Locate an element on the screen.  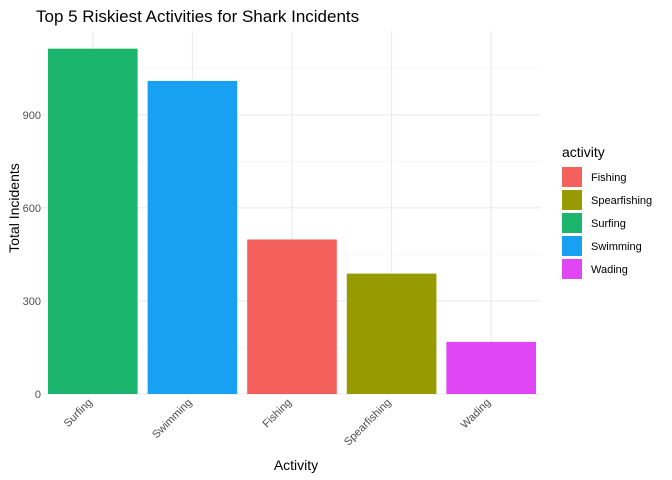
x-tick-label: Surfing is located at coordinates (78, 413).